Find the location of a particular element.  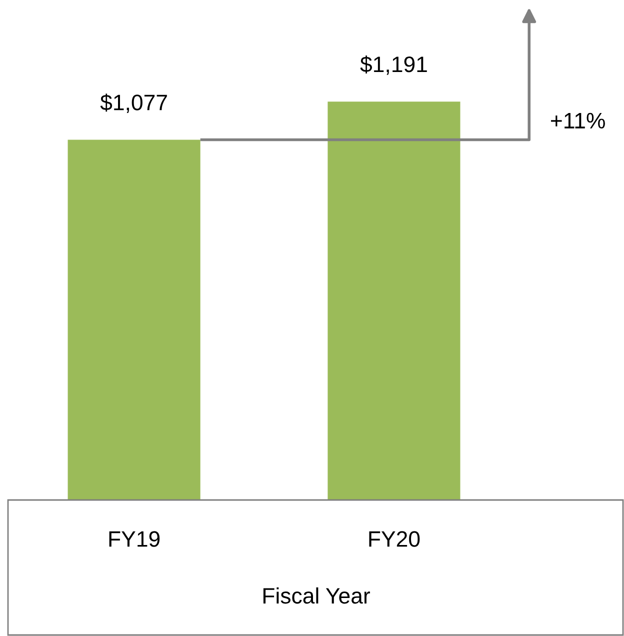

data-label: $1,191 is located at coordinates (393, 65).